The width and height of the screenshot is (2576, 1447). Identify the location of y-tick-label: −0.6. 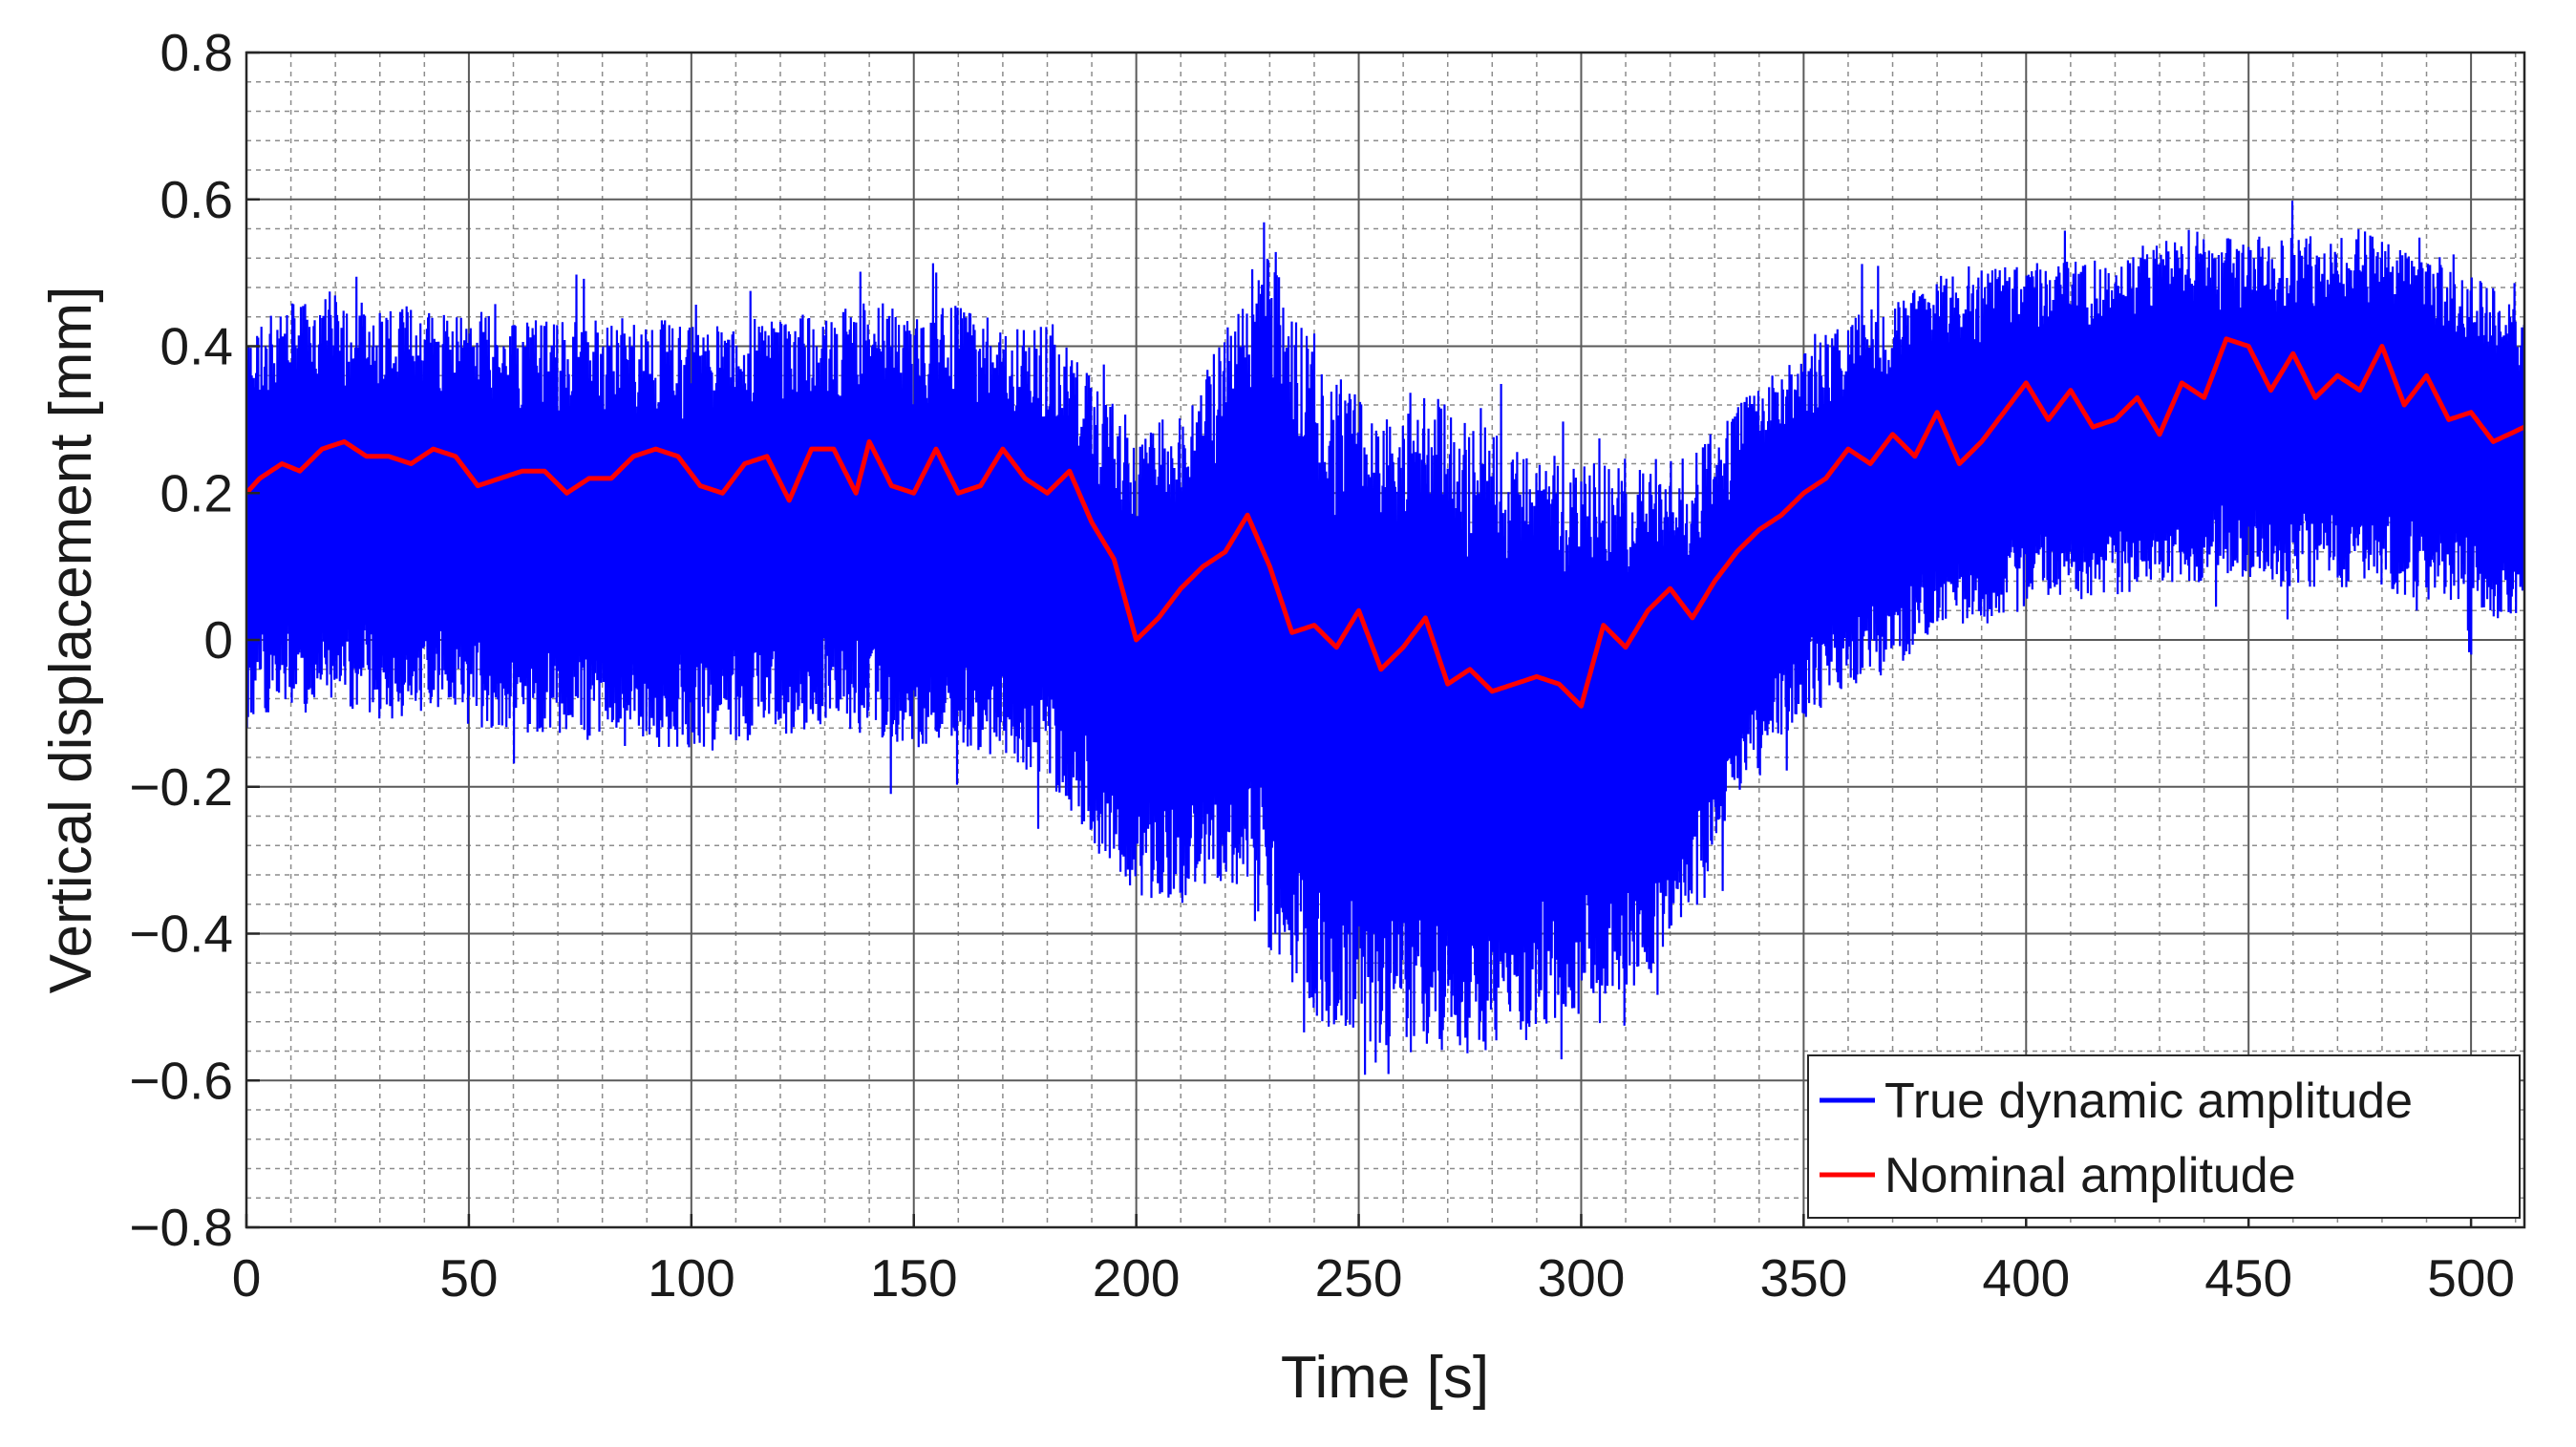
(181, 1081).